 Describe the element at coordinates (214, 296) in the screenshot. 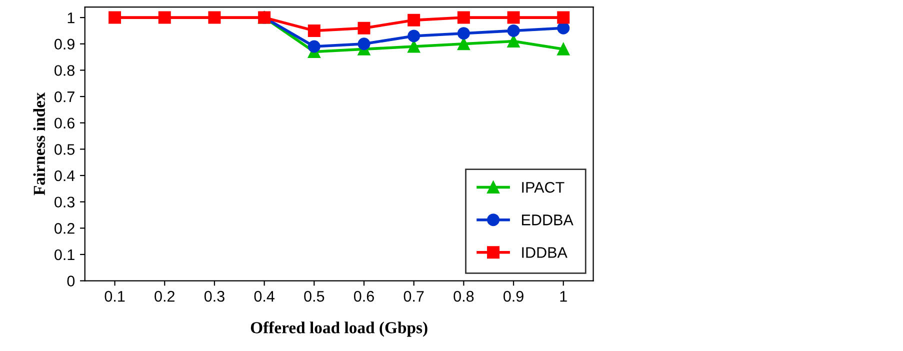

I see `x-tick-label: 0.3` at that location.